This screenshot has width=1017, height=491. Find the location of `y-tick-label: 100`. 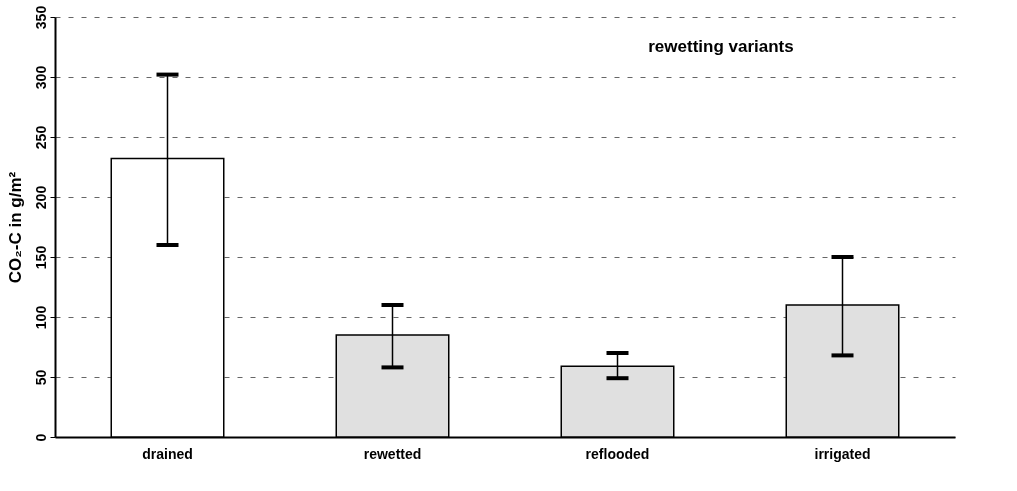

y-tick-label: 100 is located at coordinates (40, 317).